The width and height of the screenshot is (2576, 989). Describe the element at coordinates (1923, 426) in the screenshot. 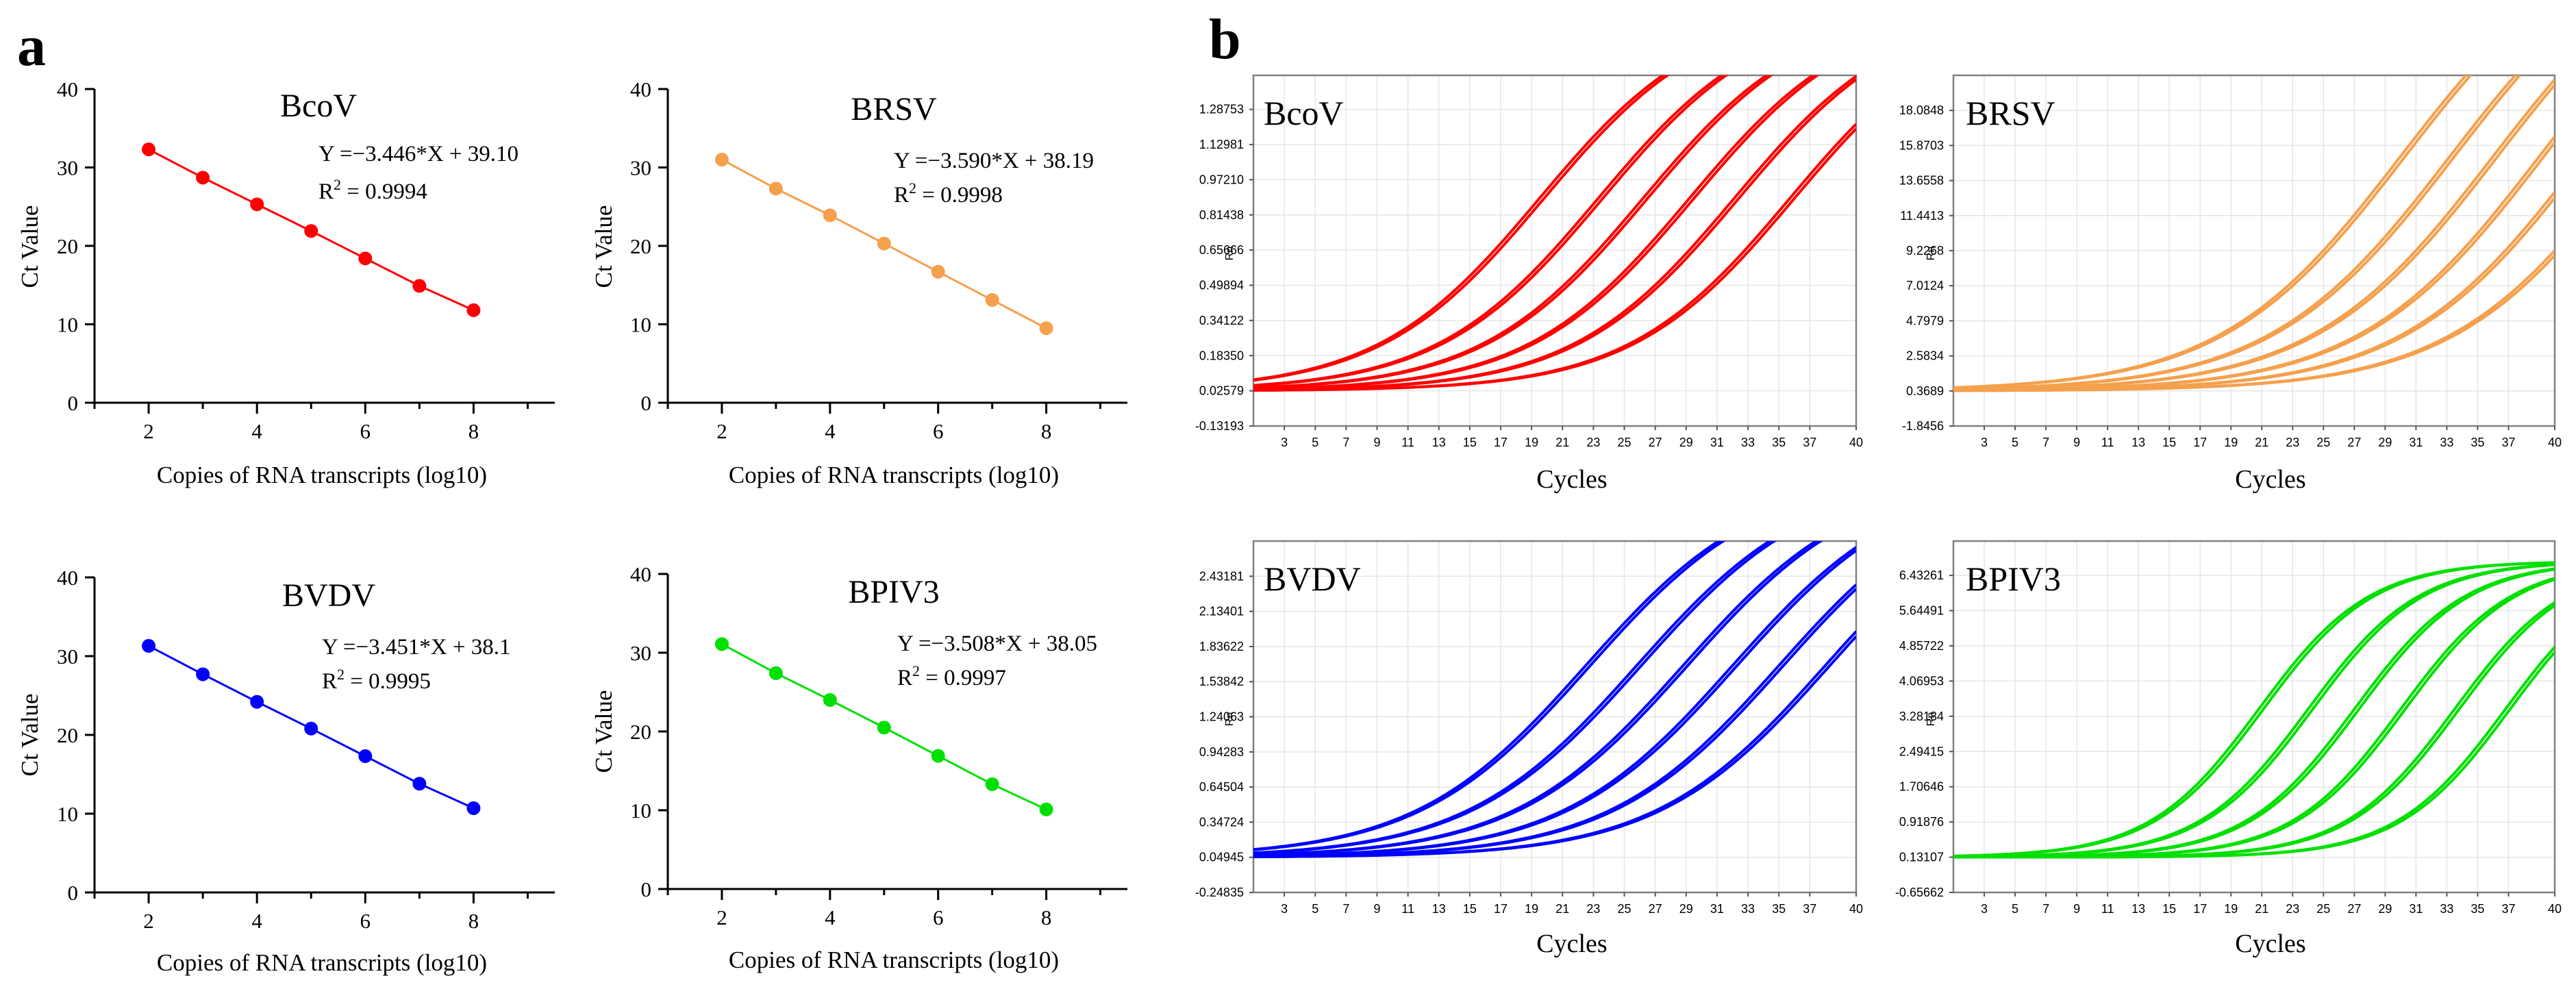

I see `y-tick-label: -1.8456` at that location.